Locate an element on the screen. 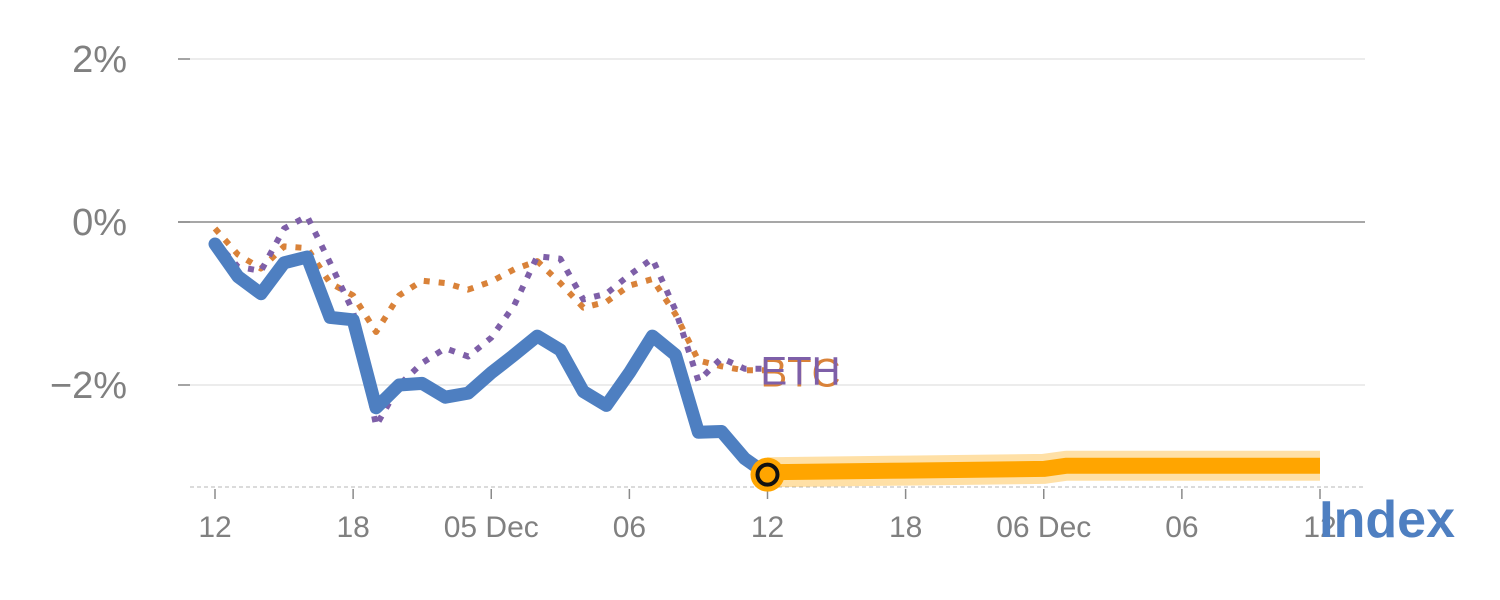  current-marker-halo is located at coordinates (767, 474).